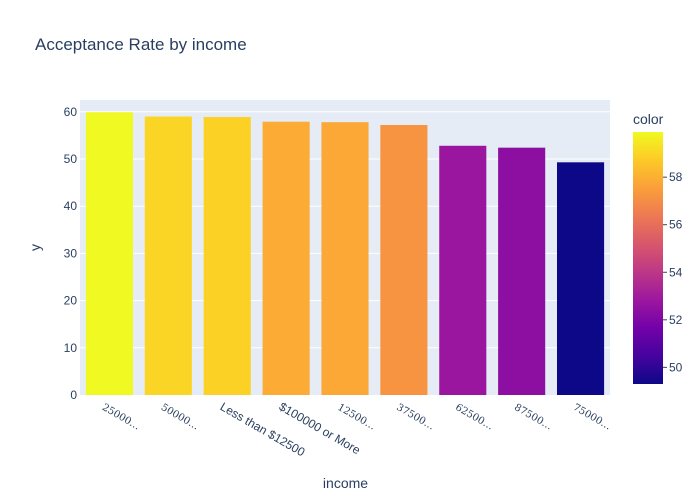  What do you see at coordinates (676, 177) in the screenshot?
I see `colorbar-tick-label: 58` at bounding box center [676, 177].